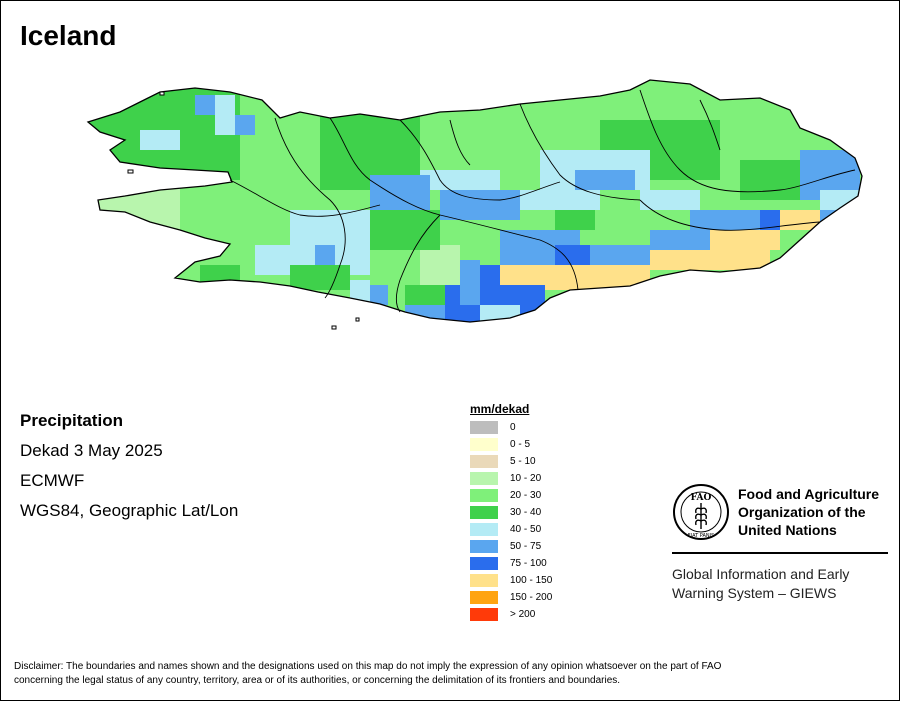 The height and width of the screenshot is (701, 900). I want to click on organization-name-line: United Nations, so click(787, 530).